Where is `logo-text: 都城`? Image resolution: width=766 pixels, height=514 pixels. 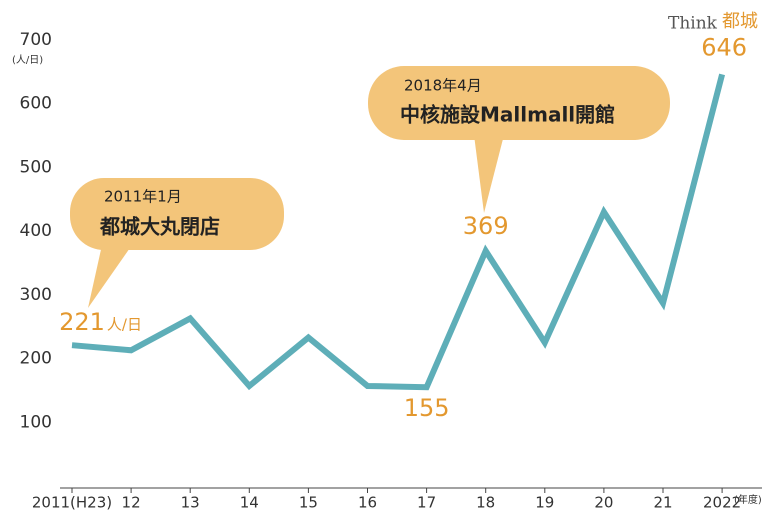 logo-text: 都城 is located at coordinates (740, 21).